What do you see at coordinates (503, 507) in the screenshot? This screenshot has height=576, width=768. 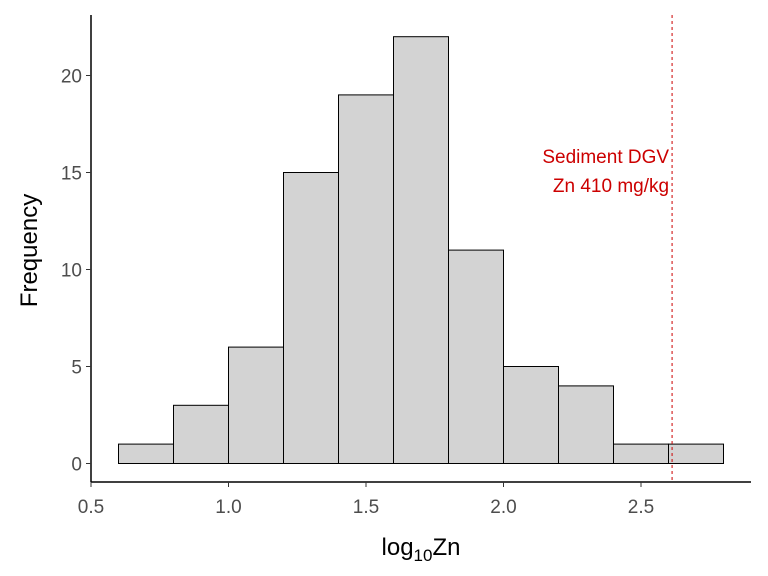 I see `x-tick-label: 2.0` at bounding box center [503, 507].